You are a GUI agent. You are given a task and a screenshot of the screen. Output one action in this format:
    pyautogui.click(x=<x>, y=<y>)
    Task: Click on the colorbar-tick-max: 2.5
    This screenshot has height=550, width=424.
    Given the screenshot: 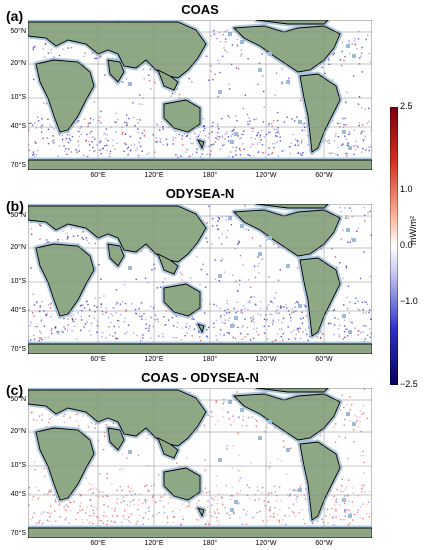 What is the action you would take?
    pyautogui.click(x=406, y=106)
    